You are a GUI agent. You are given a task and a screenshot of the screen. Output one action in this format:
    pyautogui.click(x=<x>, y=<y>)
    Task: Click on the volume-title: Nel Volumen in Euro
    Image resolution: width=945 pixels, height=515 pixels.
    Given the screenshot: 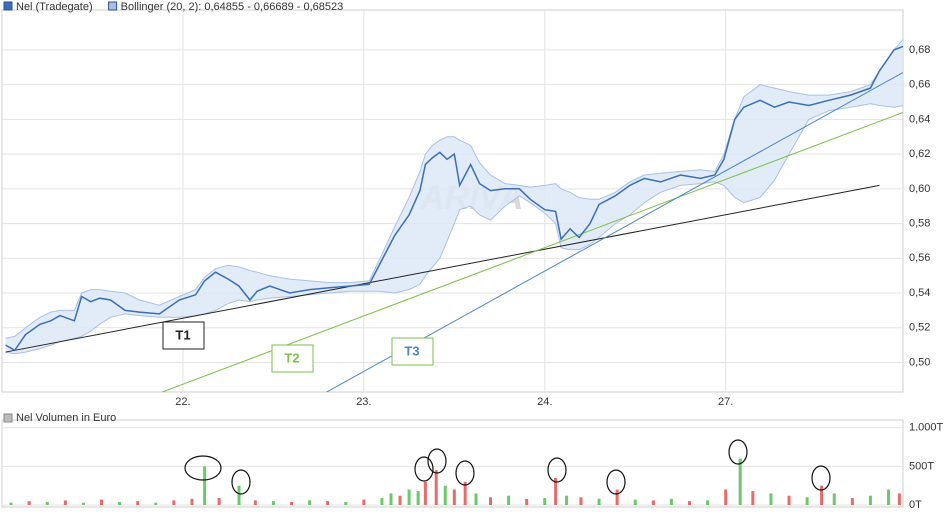 What is the action you would take?
    pyautogui.click(x=66, y=418)
    